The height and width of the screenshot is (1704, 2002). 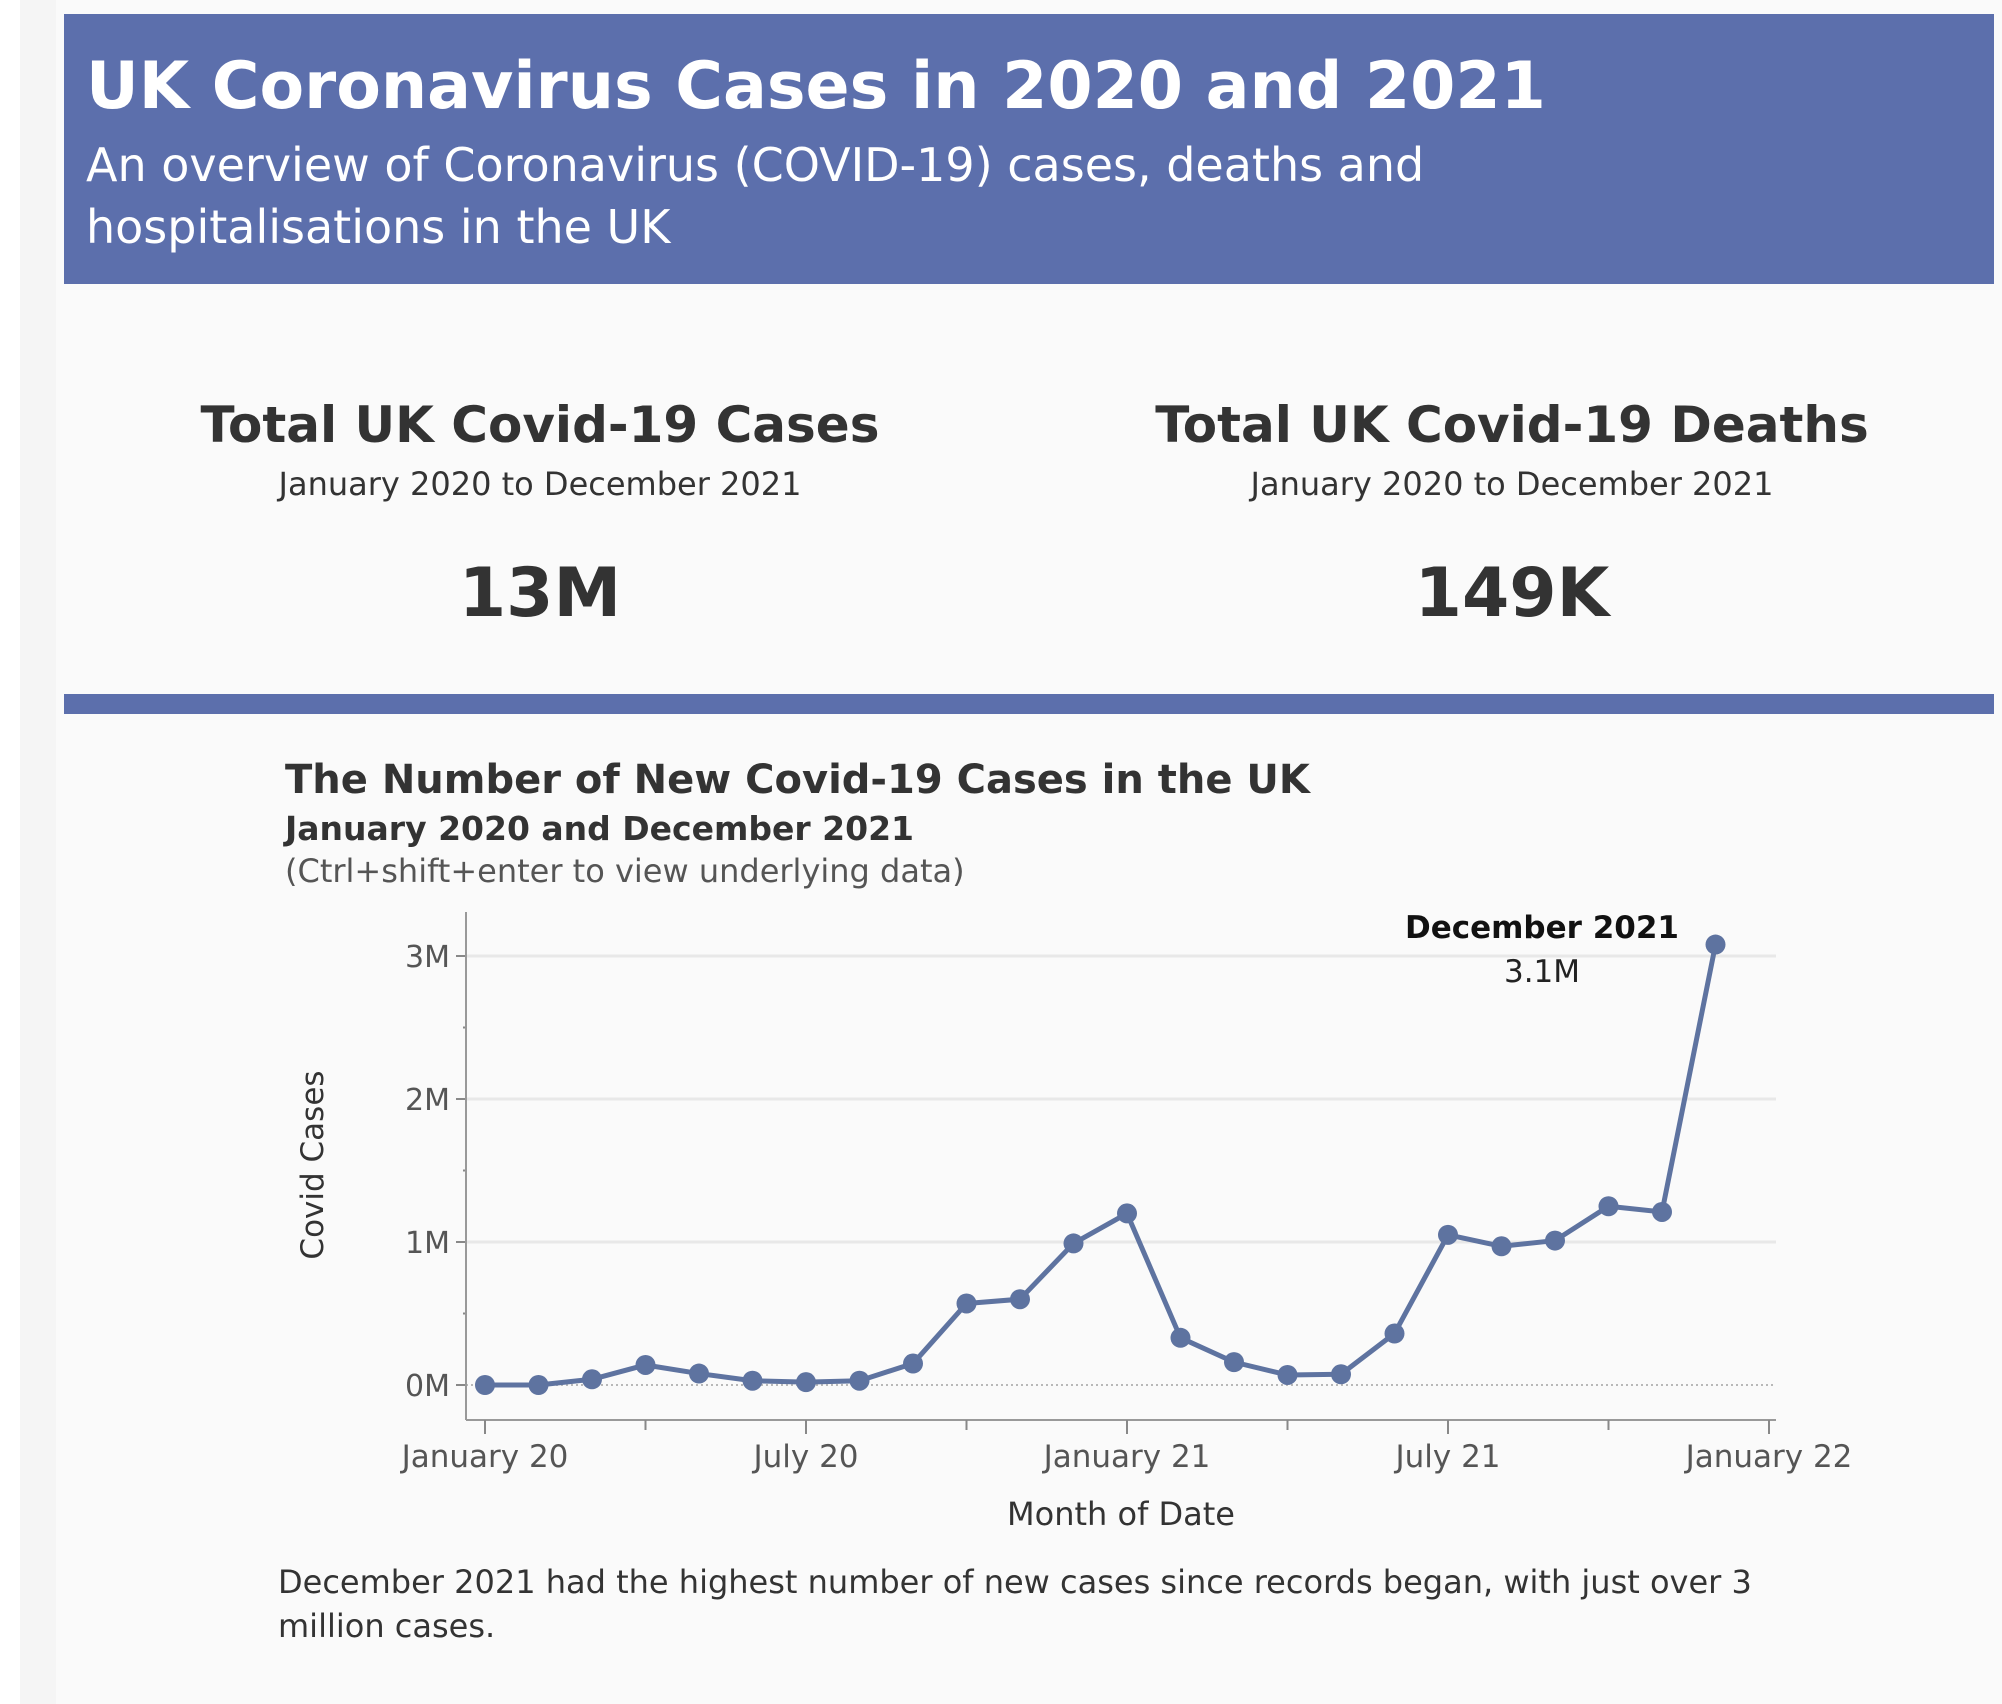 What do you see at coordinates (1029, 704) in the screenshot?
I see `section-divider` at bounding box center [1029, 704].